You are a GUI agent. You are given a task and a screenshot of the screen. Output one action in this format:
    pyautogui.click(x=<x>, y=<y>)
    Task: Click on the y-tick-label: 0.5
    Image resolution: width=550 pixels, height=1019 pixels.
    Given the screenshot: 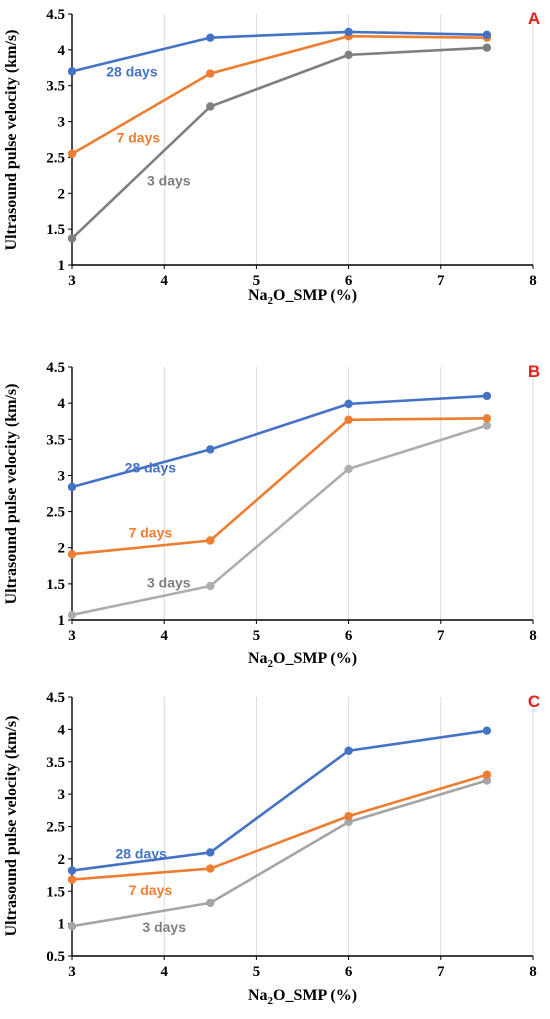 What is the action you would take?
    pyautogui.click(x=55, y=957)
    